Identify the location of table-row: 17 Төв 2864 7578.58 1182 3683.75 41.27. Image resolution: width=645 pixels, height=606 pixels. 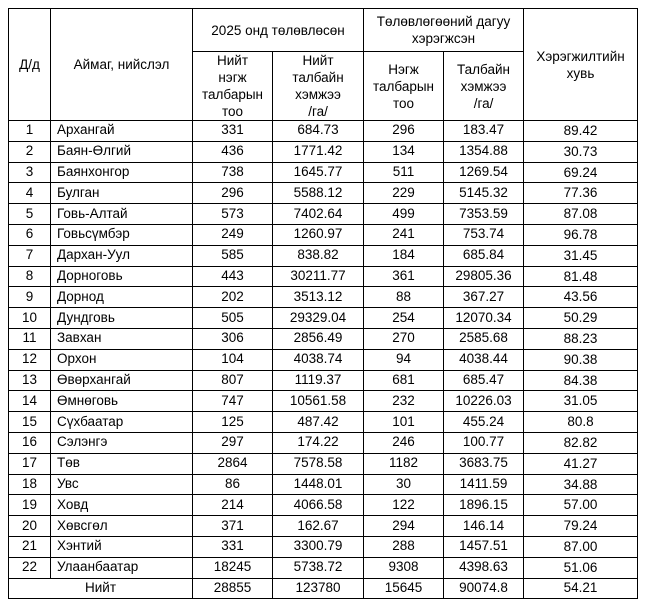
(323, 463).